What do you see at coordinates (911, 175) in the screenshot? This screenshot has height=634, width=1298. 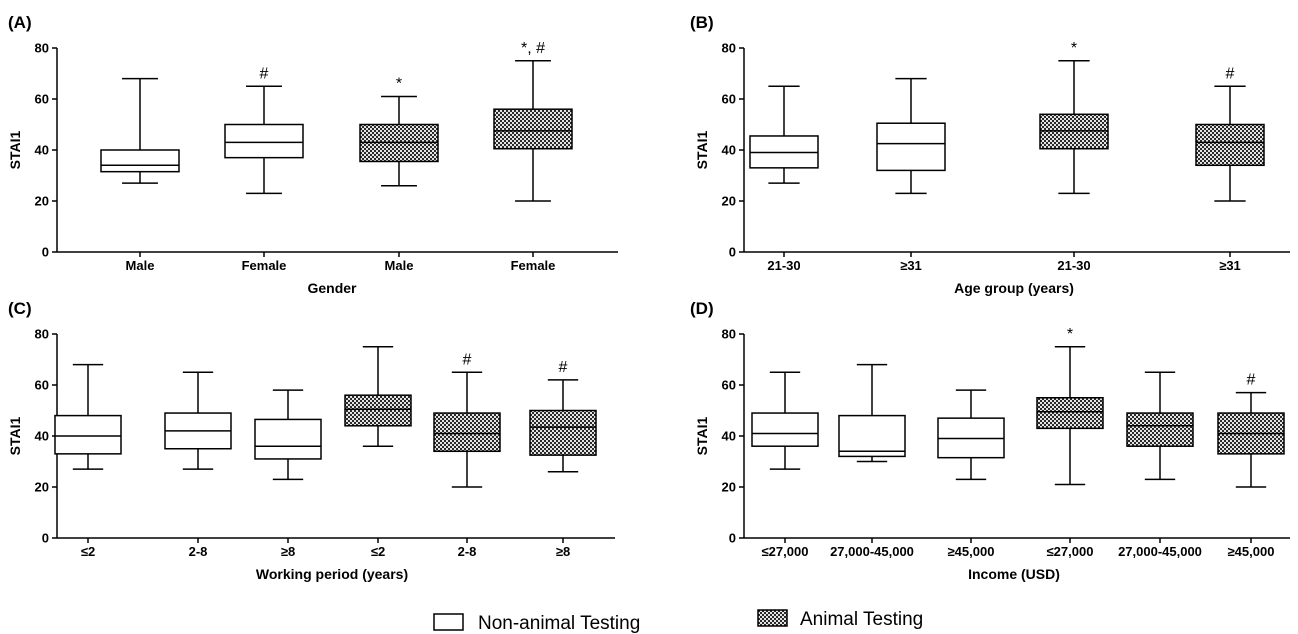 I see `box-2: ≥31` at bounding box center [911, 175].